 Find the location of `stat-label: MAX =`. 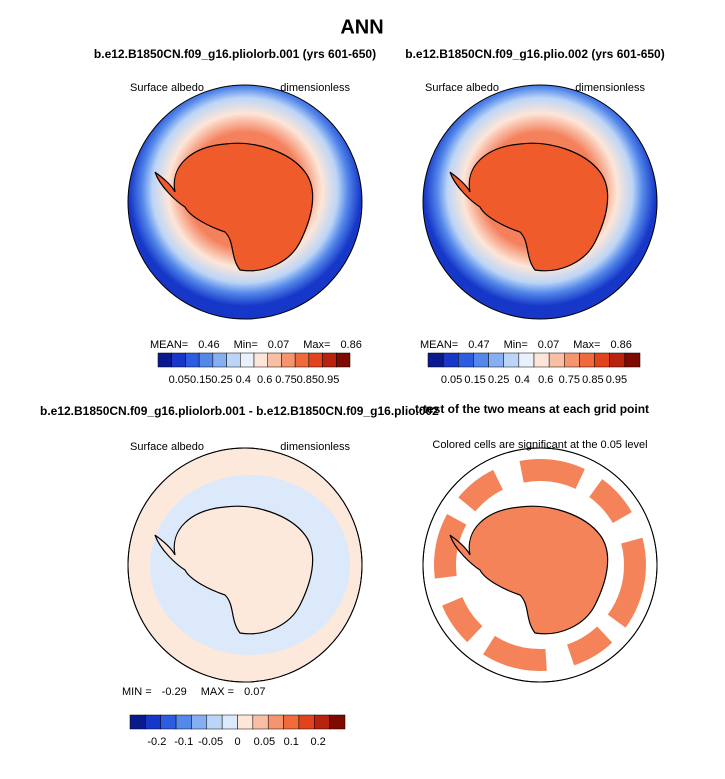

stat-label: MAX = is located at coordinates (217, 692).